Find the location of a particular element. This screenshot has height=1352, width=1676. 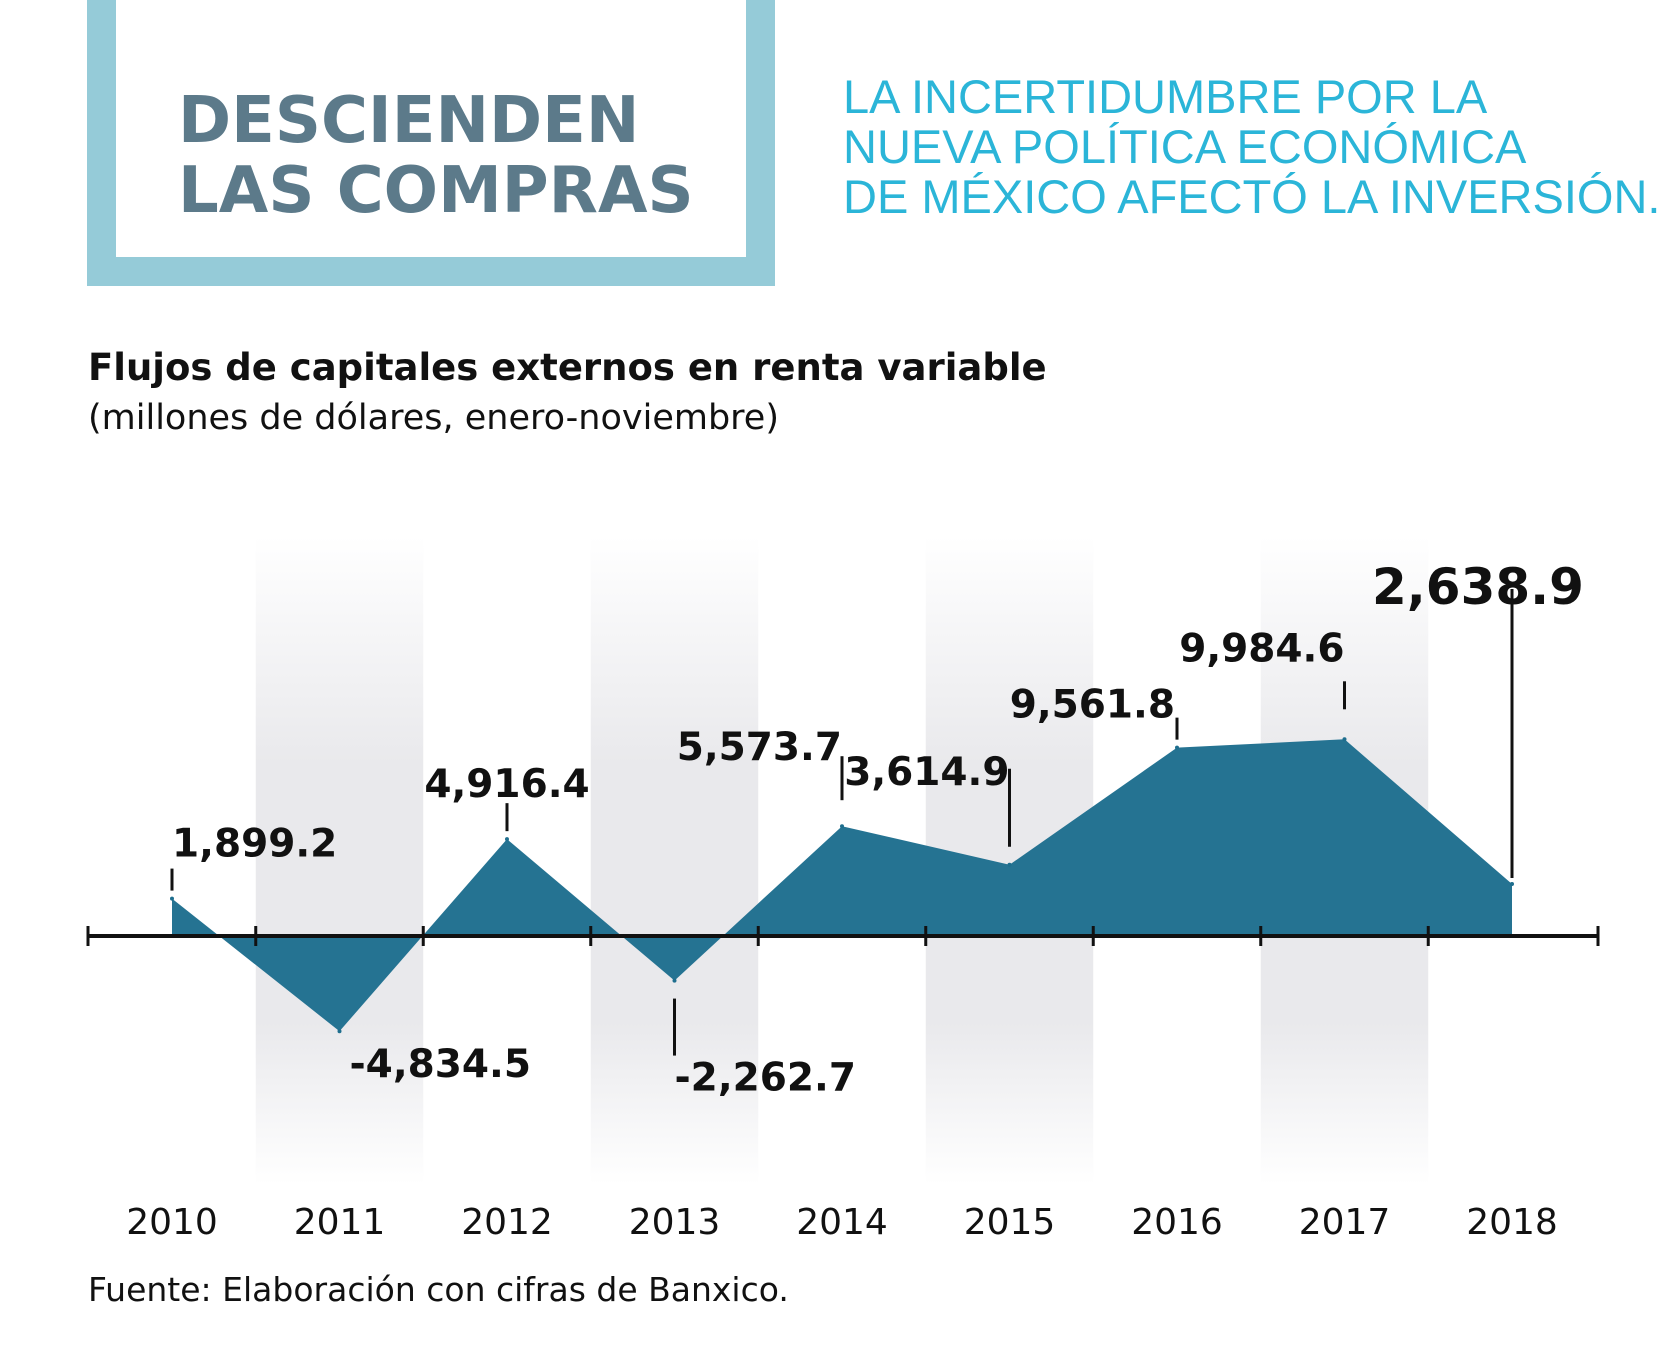

data-label-2014: 5,573.7 is located at coordinates (759, 747).